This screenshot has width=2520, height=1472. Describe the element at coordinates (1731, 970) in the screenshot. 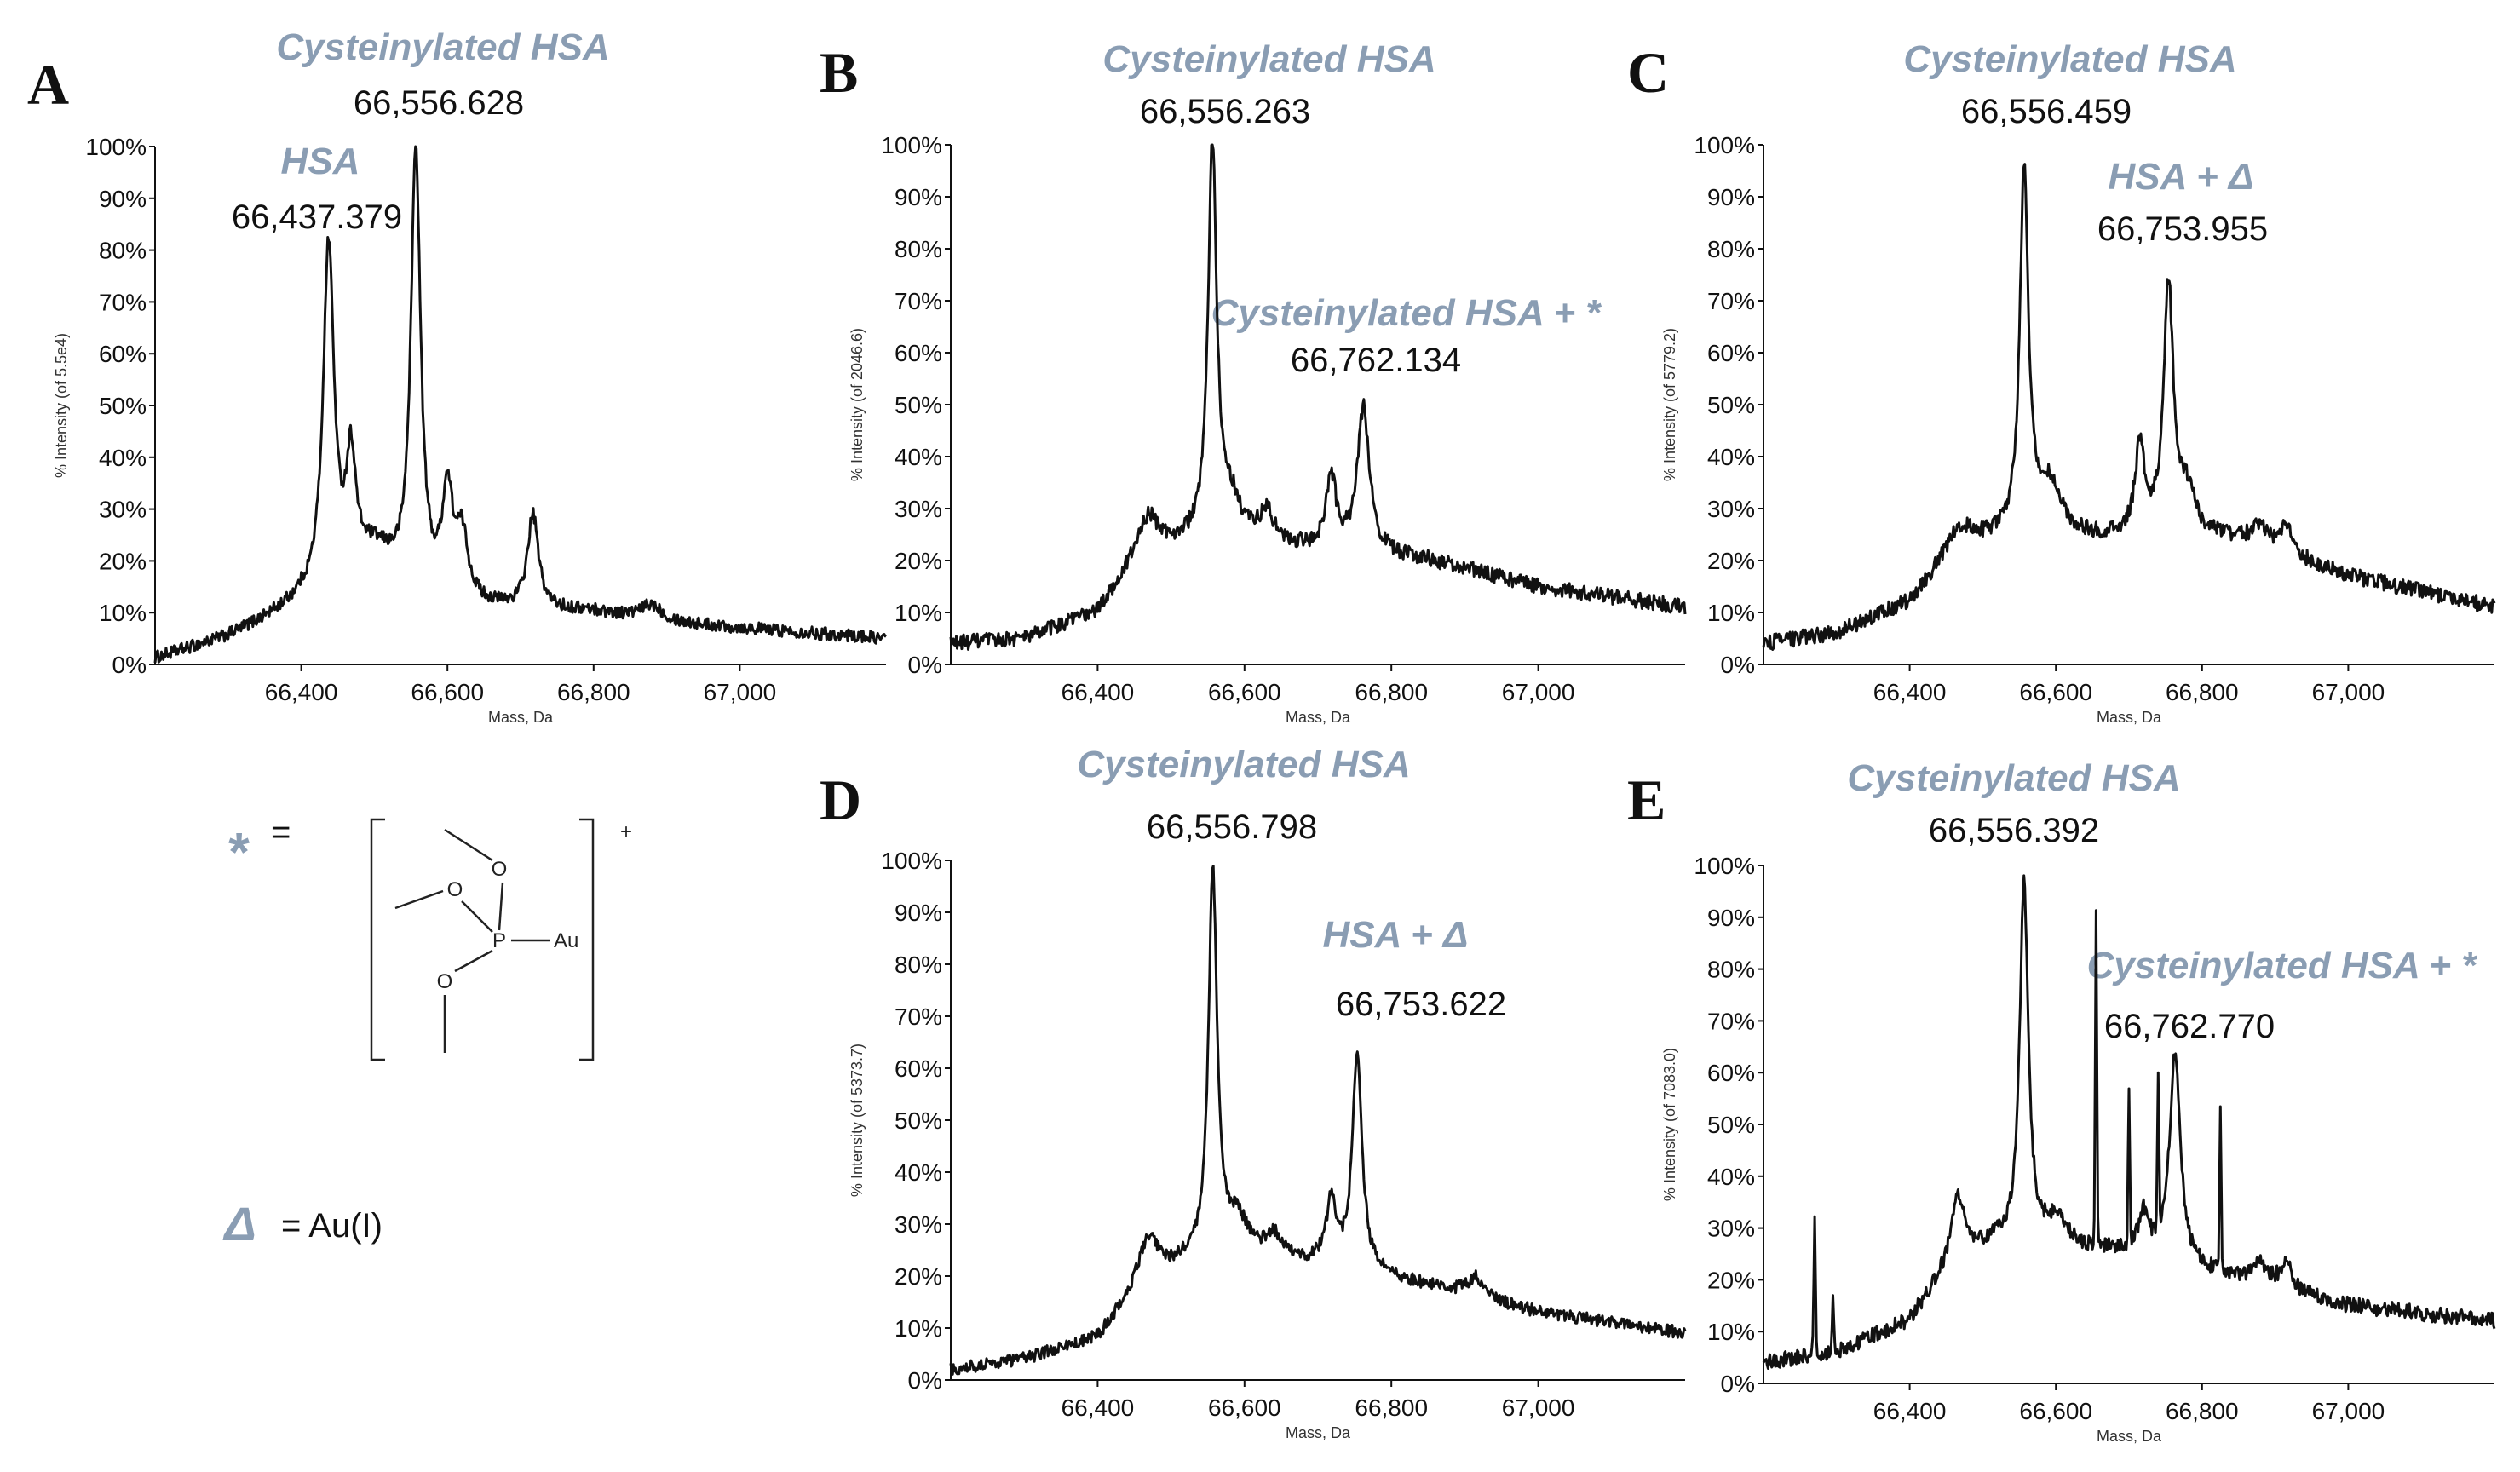

I see `panel-e-y-tick-label: 80%` at that location.